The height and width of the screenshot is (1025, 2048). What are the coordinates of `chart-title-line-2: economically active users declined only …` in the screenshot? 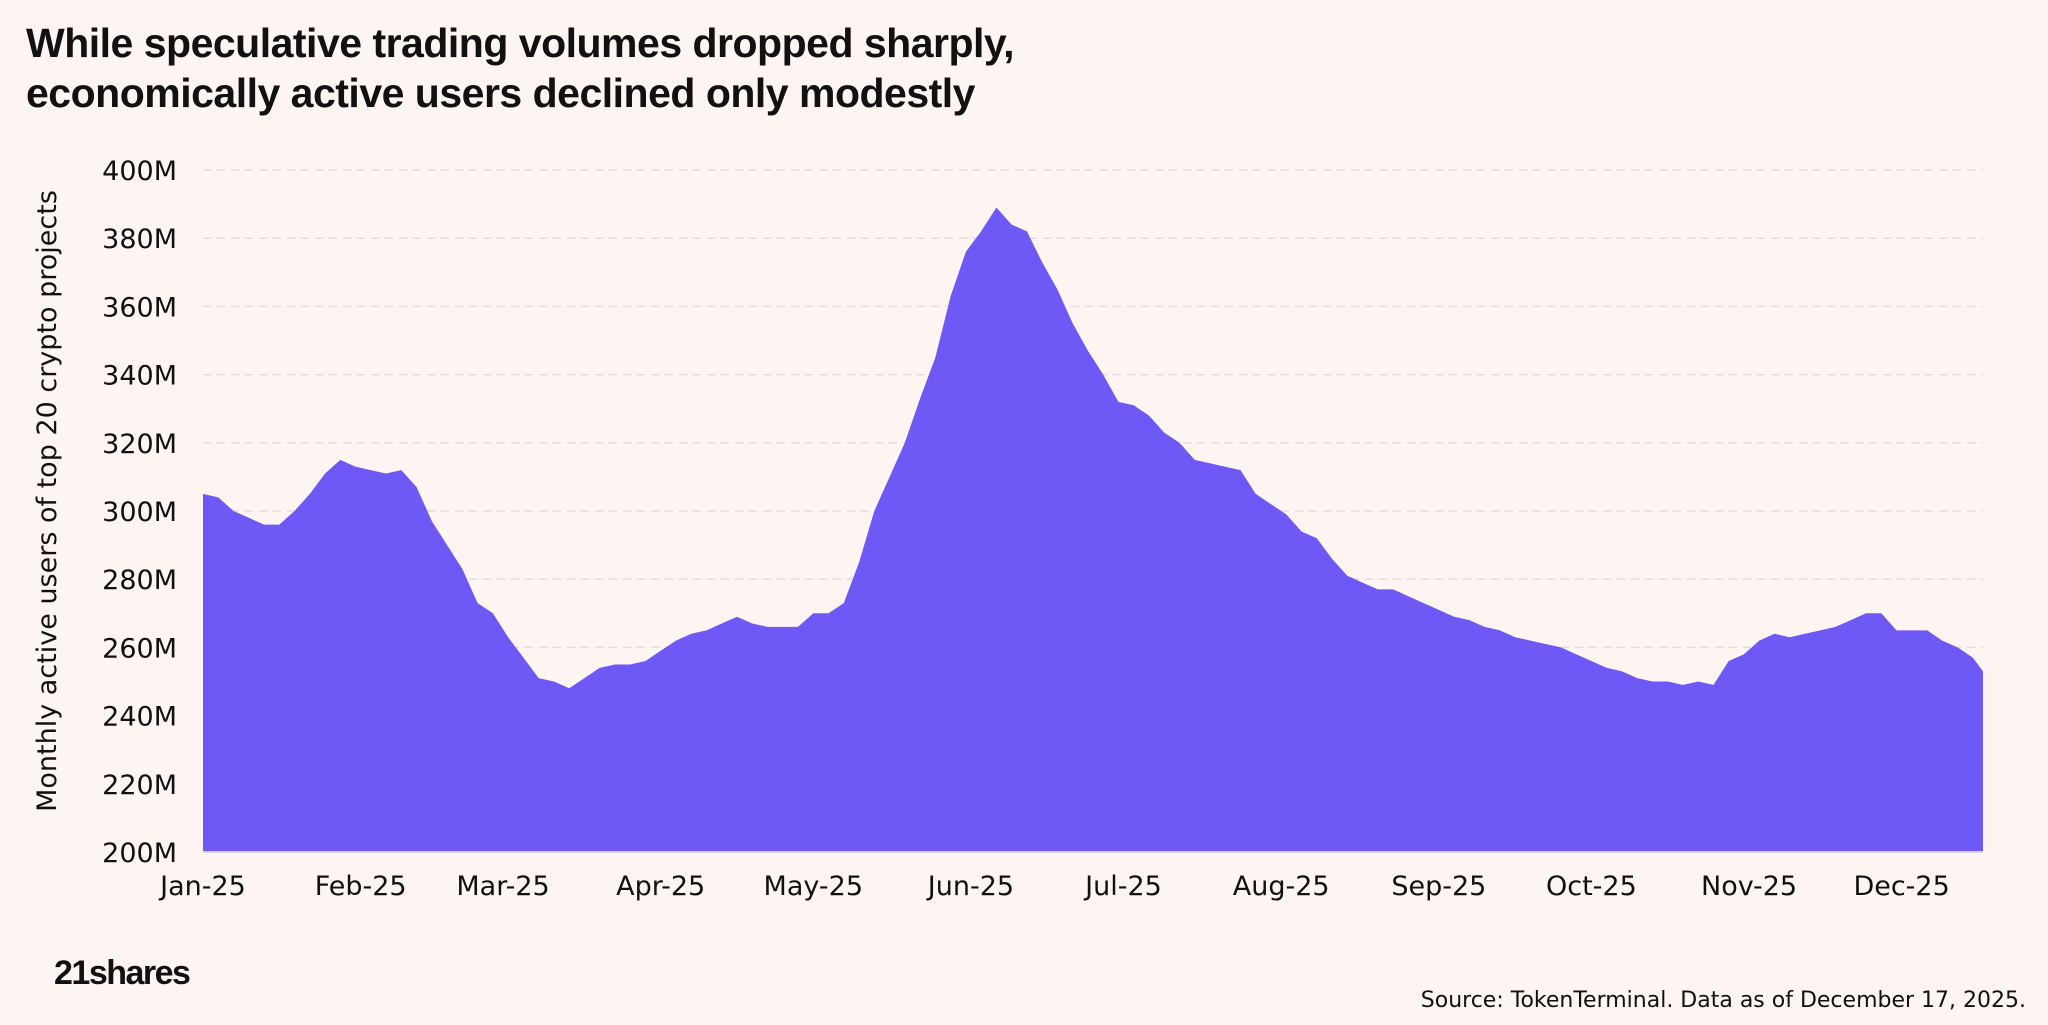 It's located at (501, 93).